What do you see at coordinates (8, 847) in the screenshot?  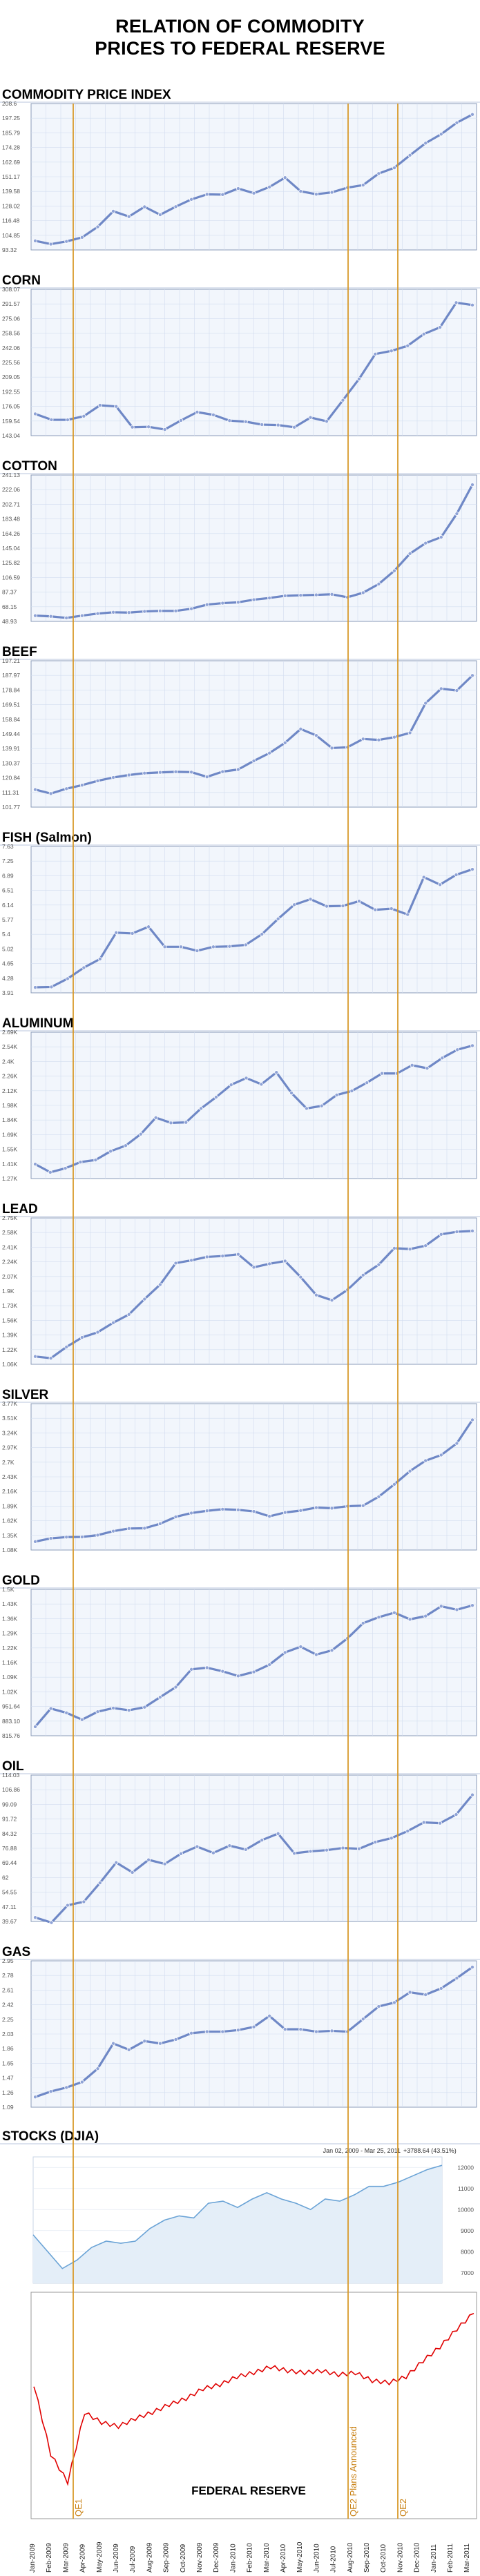 I see `y-tick-label: 7.63` at bounding box center [8, 847].